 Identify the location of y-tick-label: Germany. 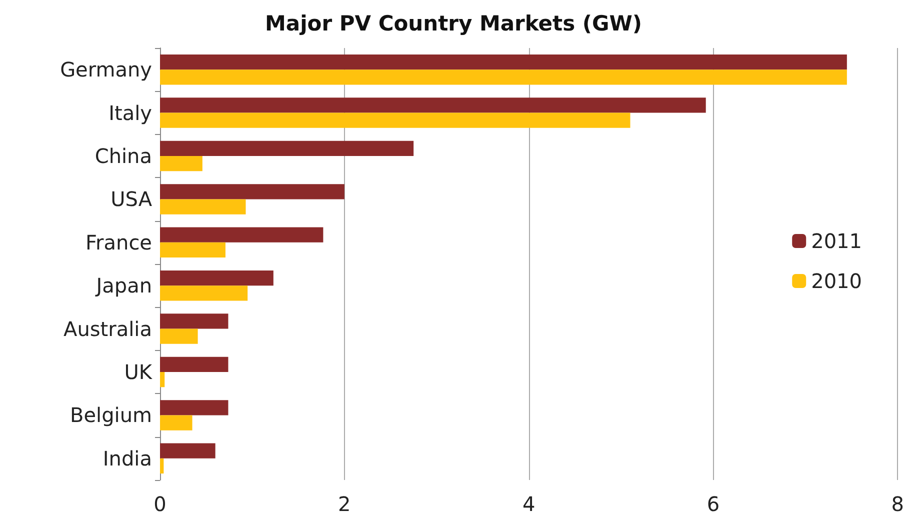
(106, 70).